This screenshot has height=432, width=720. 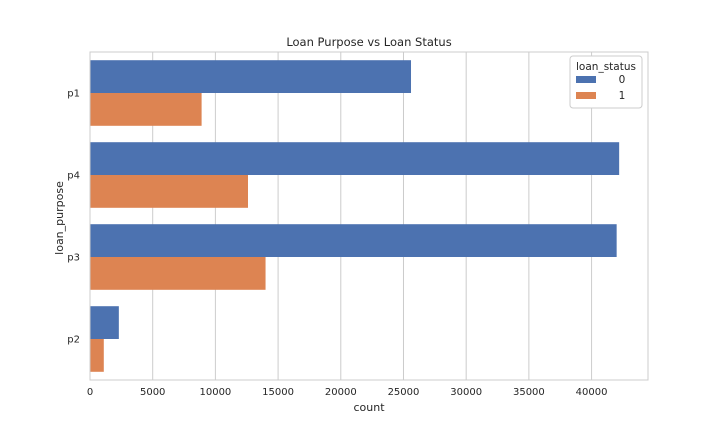 What do you see at coordinates (606, 82) in the screenshot?
I see `legend: loan_status 0 1` at bounding box center [606, 82].